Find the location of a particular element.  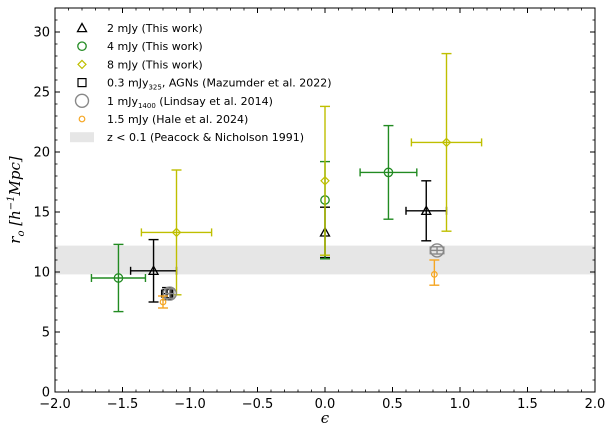

x-tick-label: −0.5 is located at coordinates (258, 404).